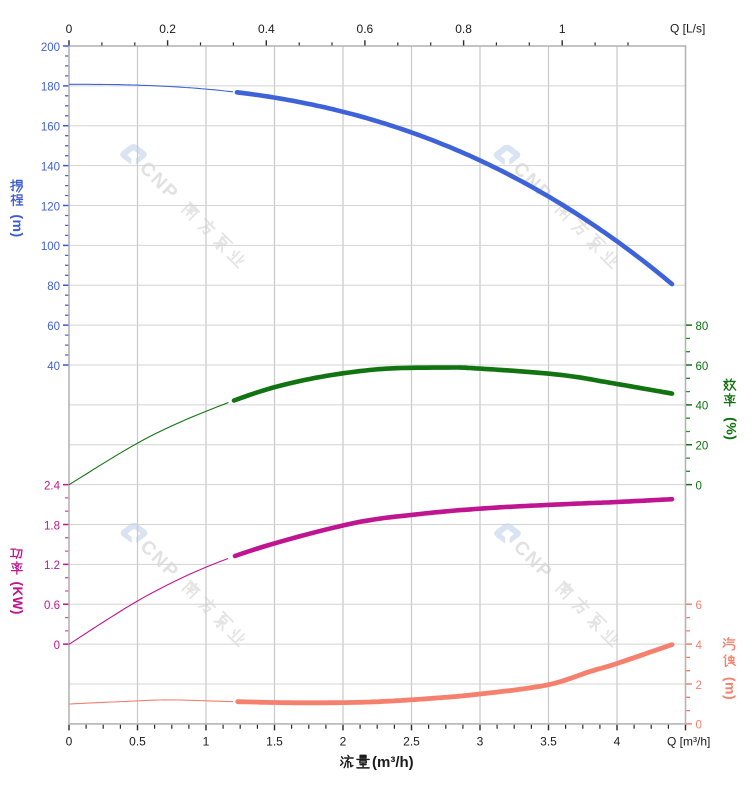 This screenshot has height=802, width=752. Describe the element at coordinates (17, 597) in the screenshot. I see `svg-text: (KW)` at that location.